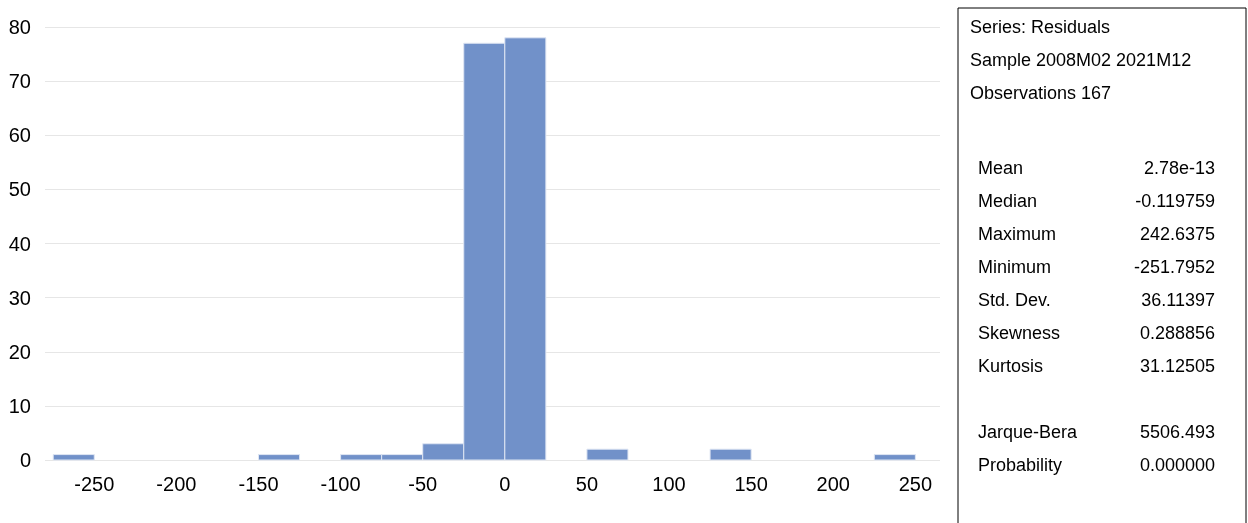  Describe the element at coordinates (915, 484) in the screenshot. I see `x-tick-label: 250` at that location.